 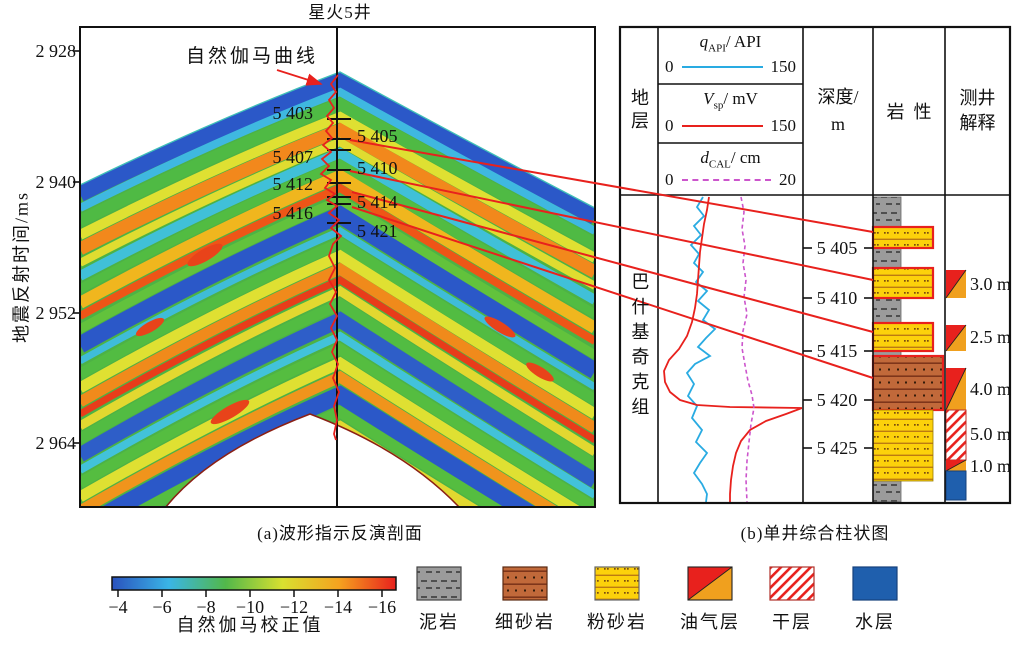 I want to click on gamma-ray-curve, so click(x=331, y=257).